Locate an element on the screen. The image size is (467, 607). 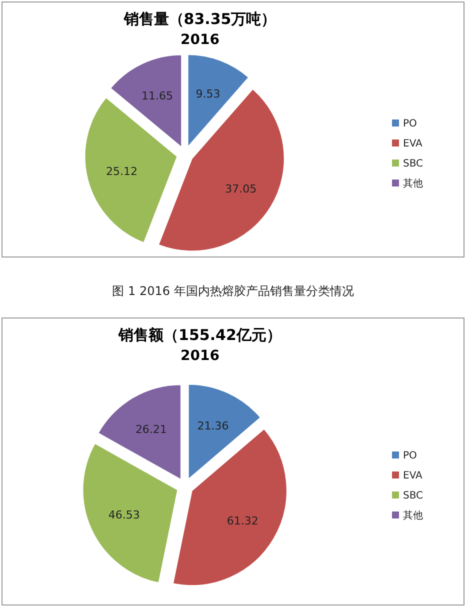
chart-title: 销售额（155.42亿元） is located at coordinates (200, 335).